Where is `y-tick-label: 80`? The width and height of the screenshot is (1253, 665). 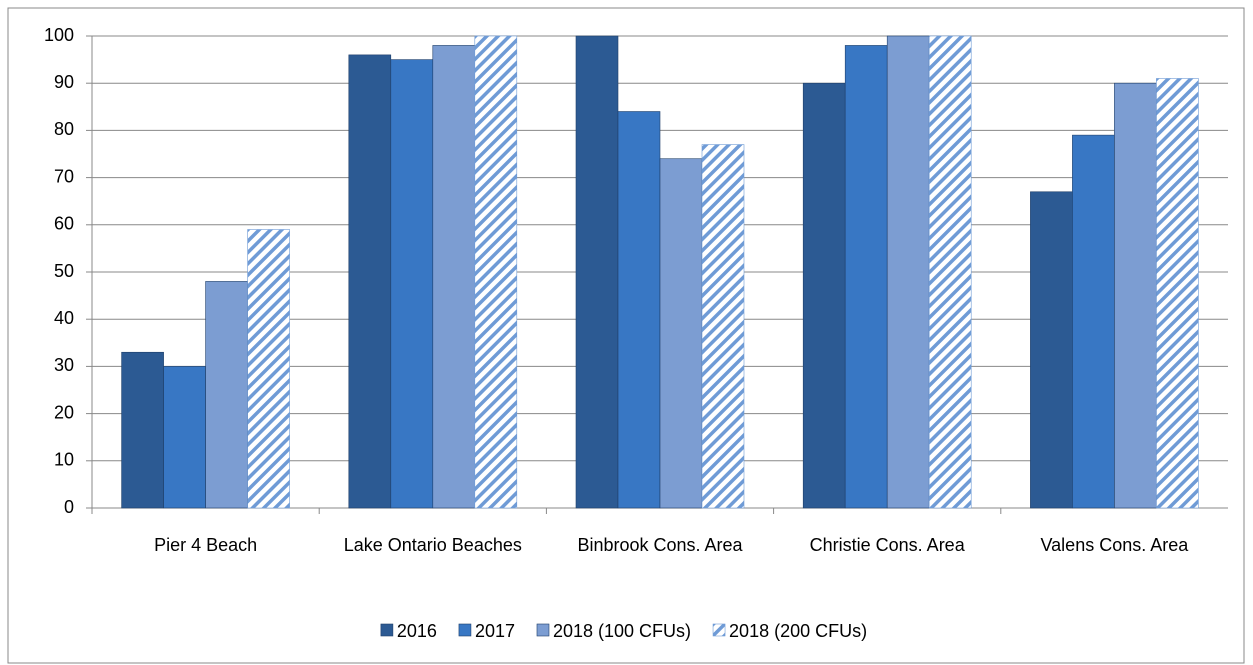 y-tick-label: 80 is located at coordinates (64, 129).